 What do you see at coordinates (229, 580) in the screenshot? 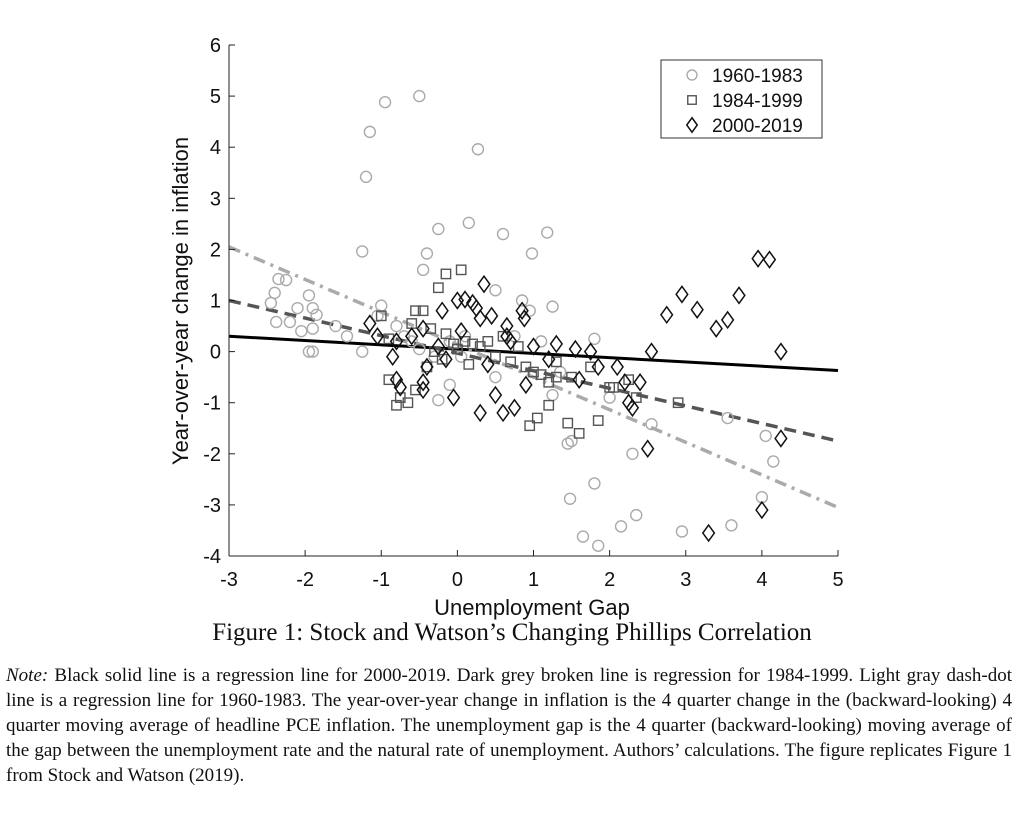
I see `x-tick-label: -3` at bounding box center [229, 580].